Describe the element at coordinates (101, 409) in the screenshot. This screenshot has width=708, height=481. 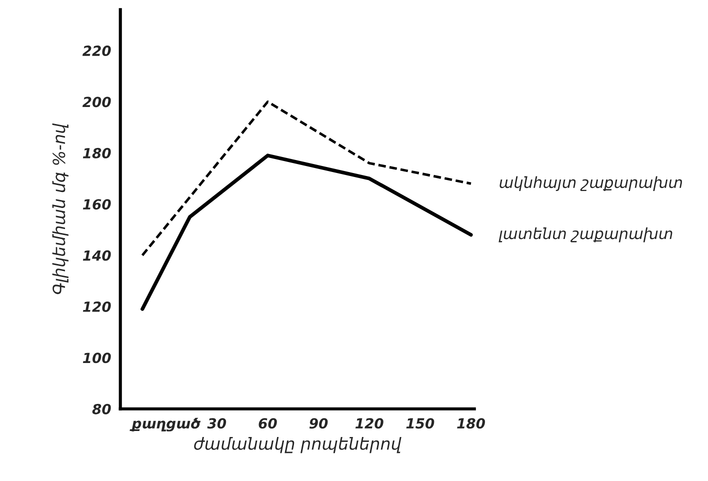
I see `y-tick-label: 80` at that location.